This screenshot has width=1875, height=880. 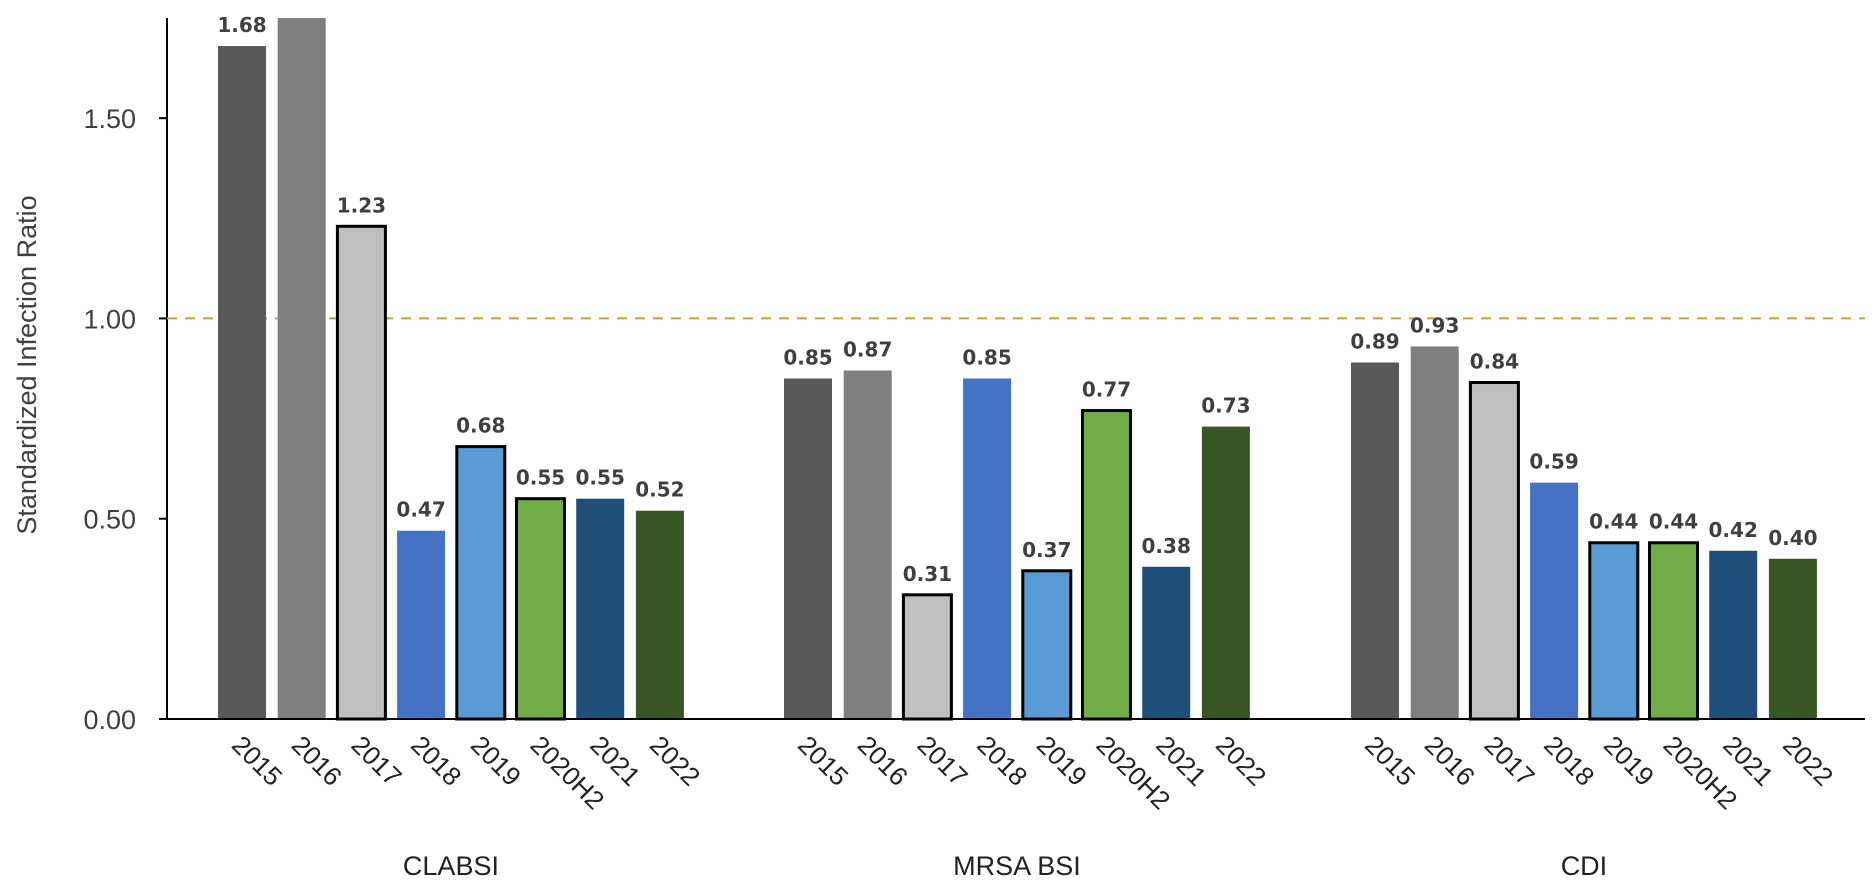 I want to click on data-label: 0.38, so click(x=1166, y=546).